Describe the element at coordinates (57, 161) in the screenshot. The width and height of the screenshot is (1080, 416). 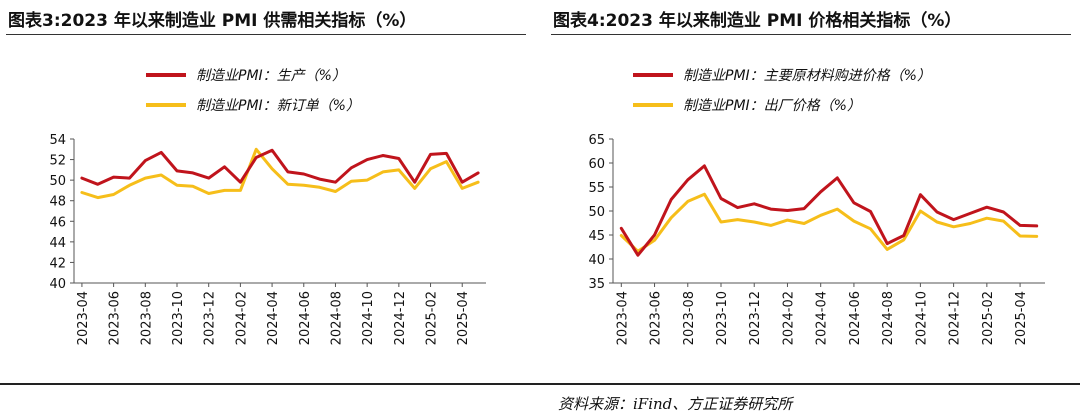
I see `y-tick-label: 52` at that location.